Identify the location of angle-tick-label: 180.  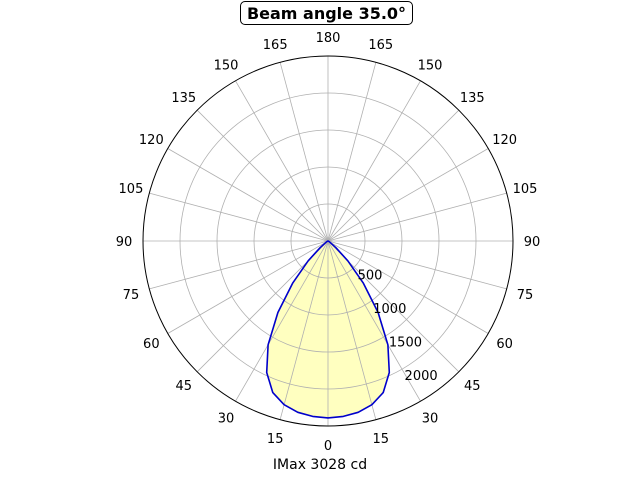
(328, 38).